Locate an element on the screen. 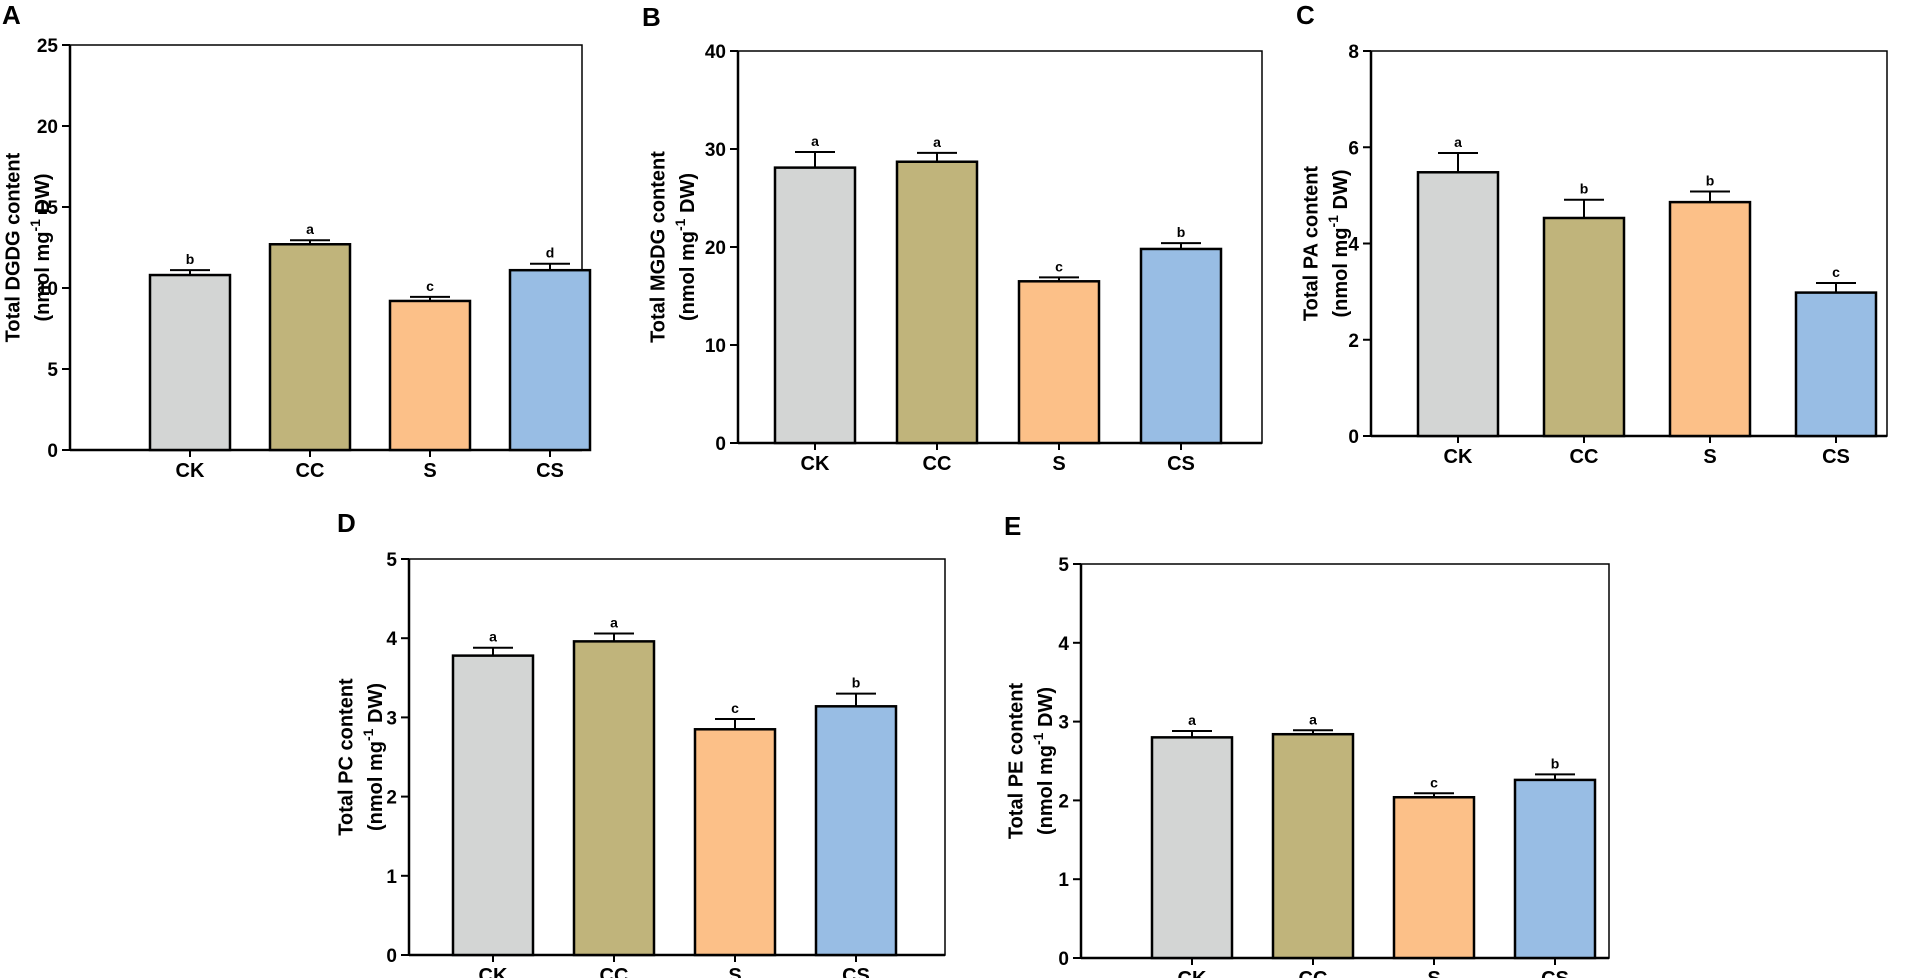 This screenshot has height=978, width=1923. y-tick-label: 40 is located at coordinates (715, 52).